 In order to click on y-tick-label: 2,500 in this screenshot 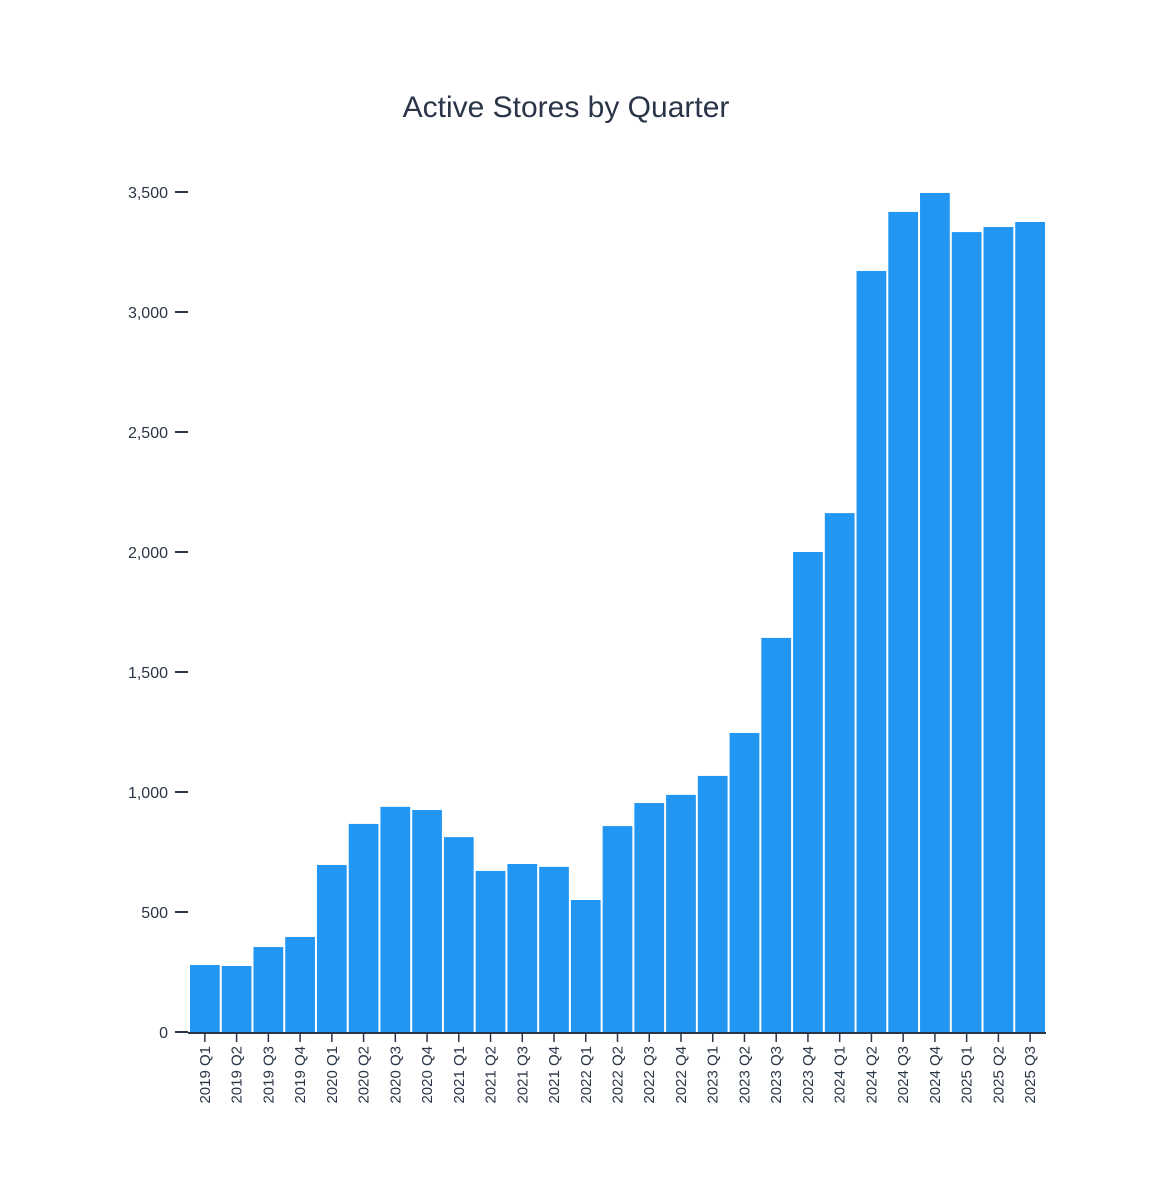, I will do `click(148, 433)`.